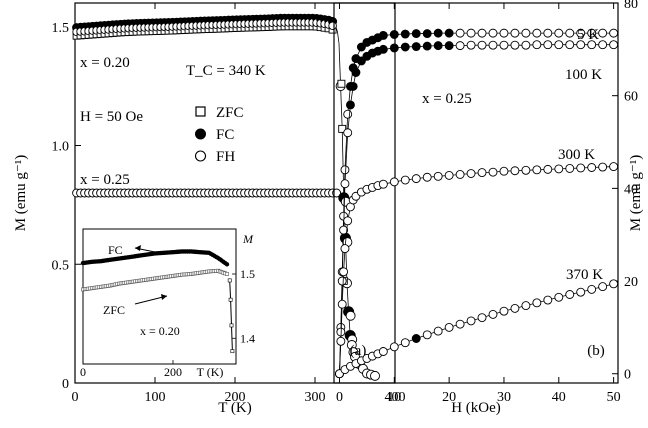  I want to click on inset-ytick-label: 1.5, so click(247, 274).